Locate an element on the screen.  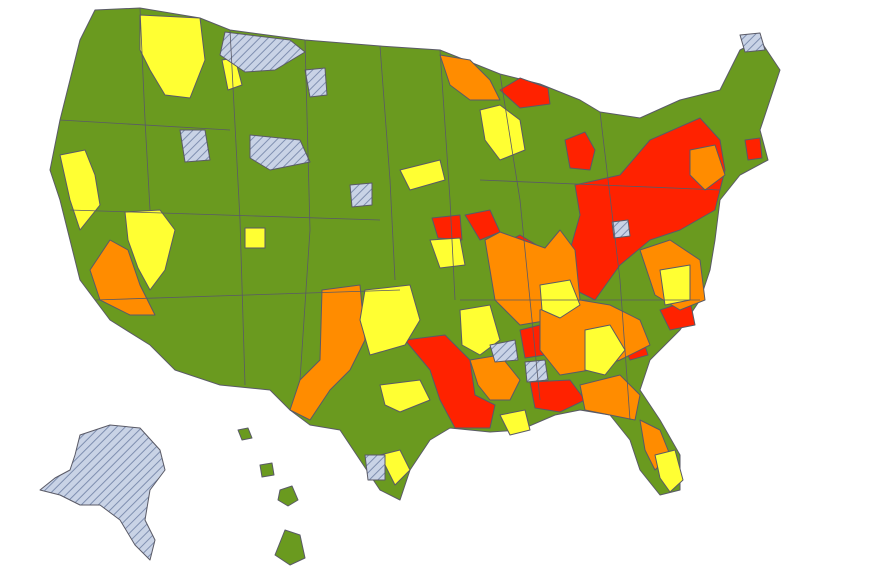
region-yellow-oklahoma is located at coordinates (390, 320).